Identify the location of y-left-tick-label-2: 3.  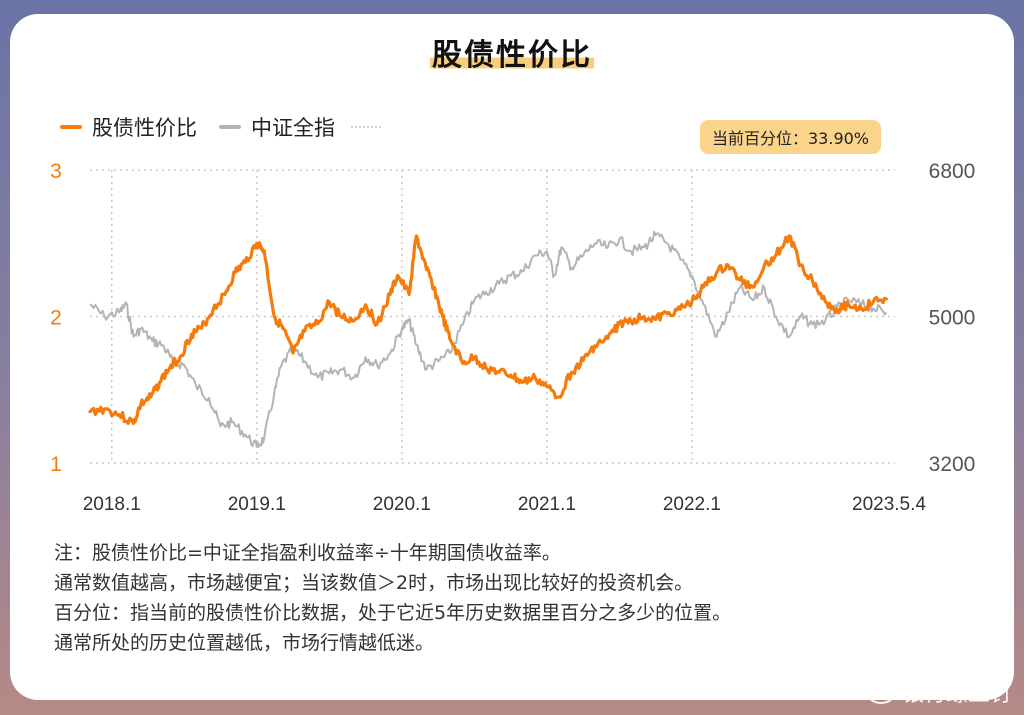
(56, 171).